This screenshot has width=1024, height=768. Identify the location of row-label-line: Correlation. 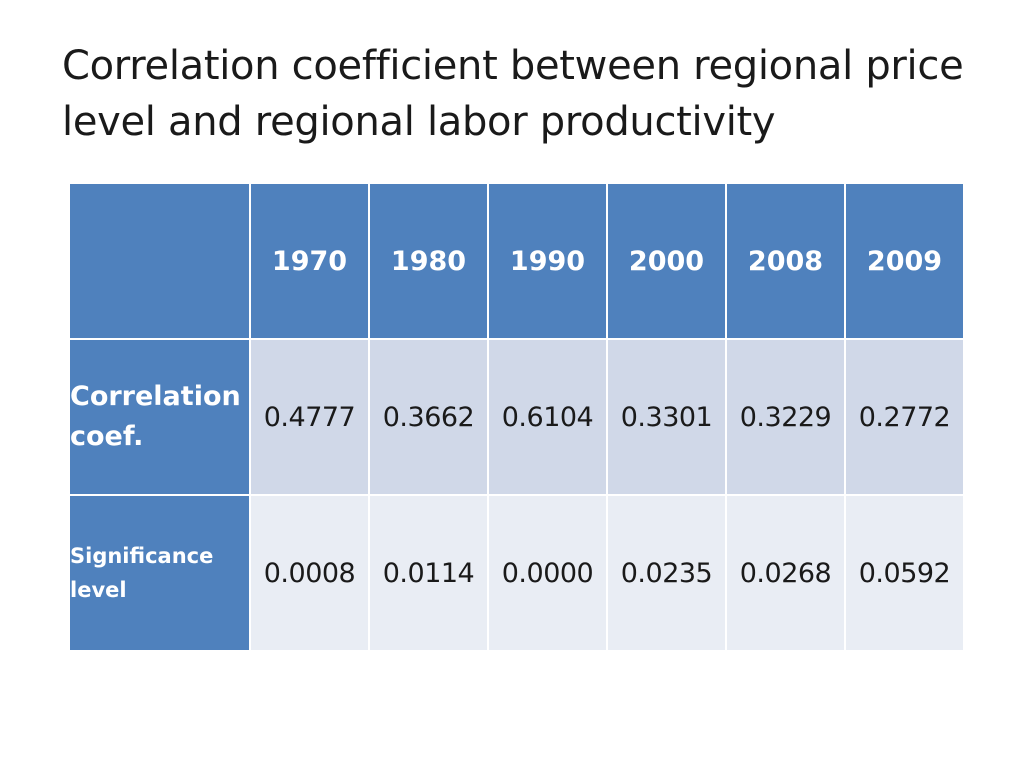
(155, 396).